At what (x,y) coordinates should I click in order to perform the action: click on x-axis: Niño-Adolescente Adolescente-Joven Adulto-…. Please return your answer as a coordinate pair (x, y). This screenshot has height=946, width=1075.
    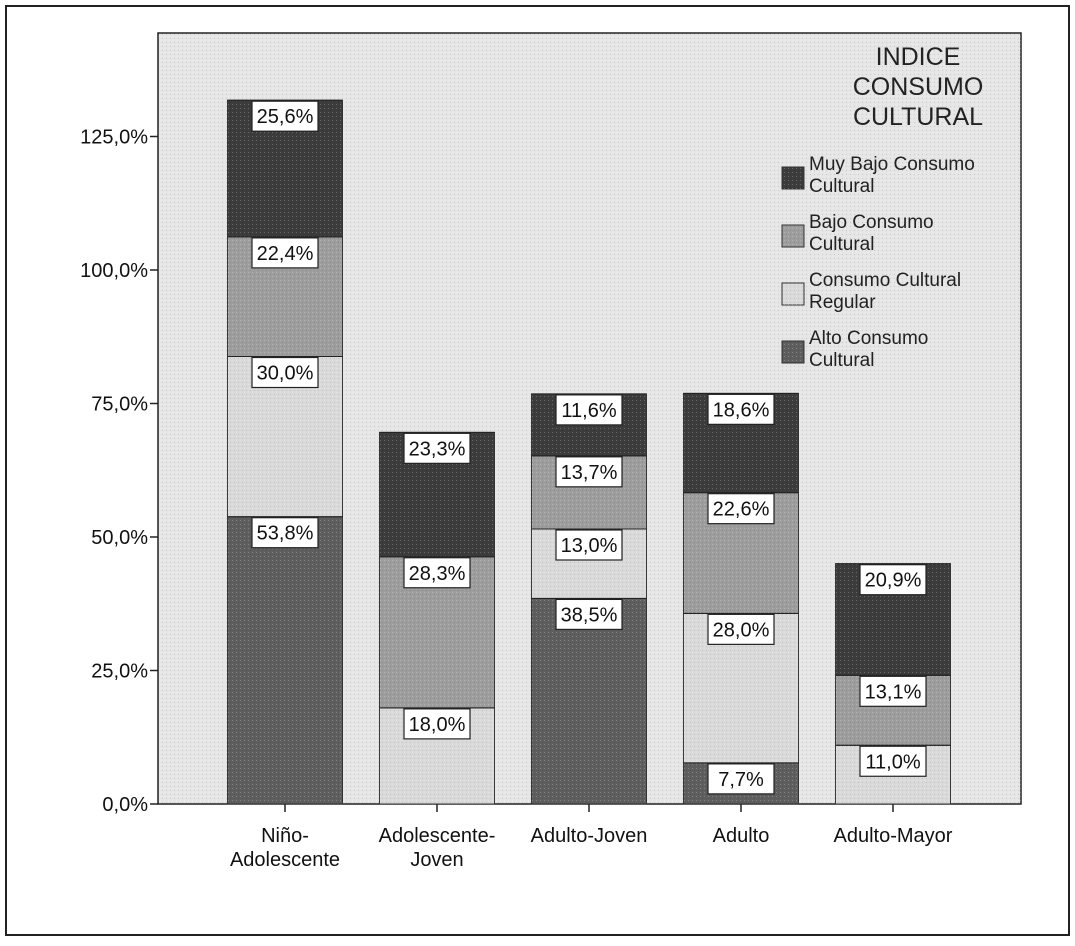
    Looking at the image, I should click on (591, 837).